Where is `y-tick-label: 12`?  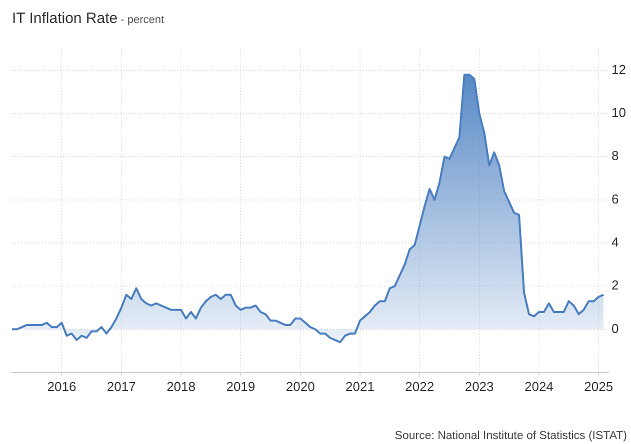 y-tick-label: 12 is located at coordinates (619, 69).